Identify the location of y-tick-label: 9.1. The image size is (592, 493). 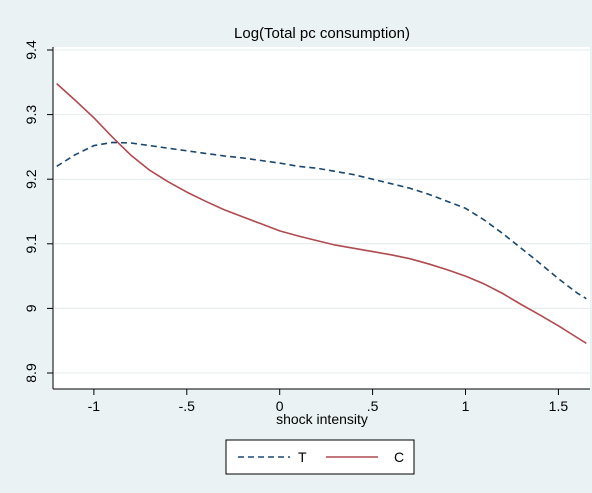
(31, 244).